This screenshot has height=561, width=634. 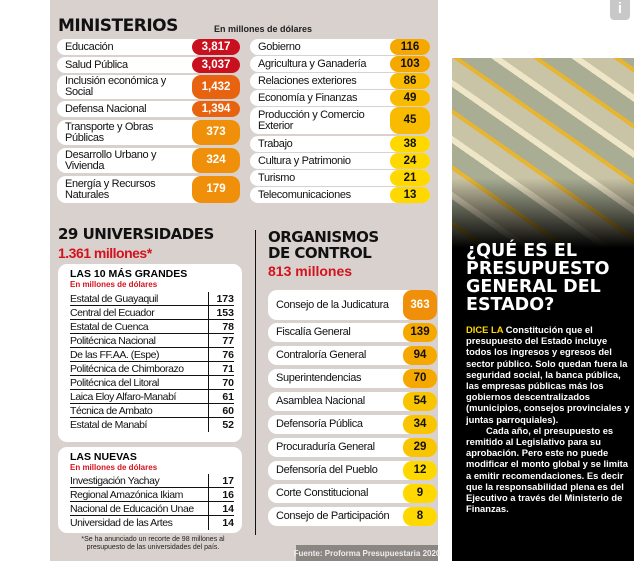 I want to click on item-label: Relaciones exteriores, so click(x=307, y=80).